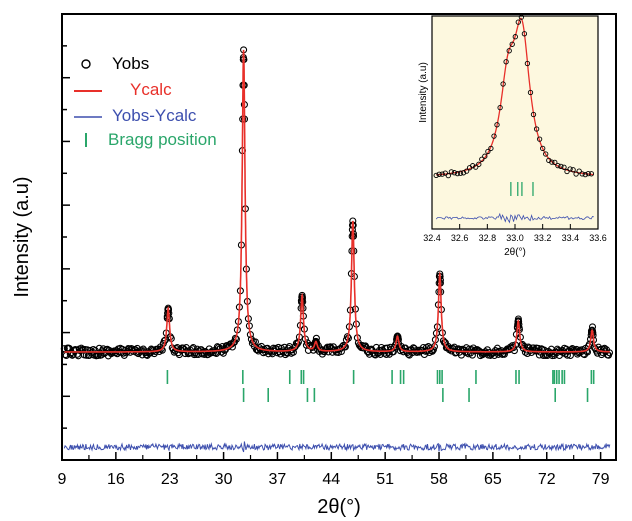  What do you see at coordinates (62, 479) in the screenshot?
I see `x-tick-label: 9` at bounding box center [62, 479].